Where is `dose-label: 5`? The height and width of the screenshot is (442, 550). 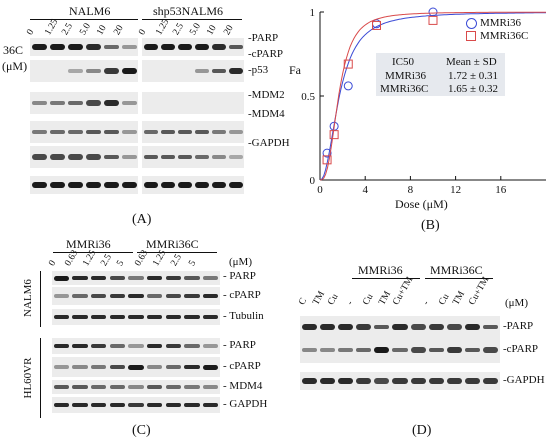 dose-label: 5 is located at coordinates (193, 263).